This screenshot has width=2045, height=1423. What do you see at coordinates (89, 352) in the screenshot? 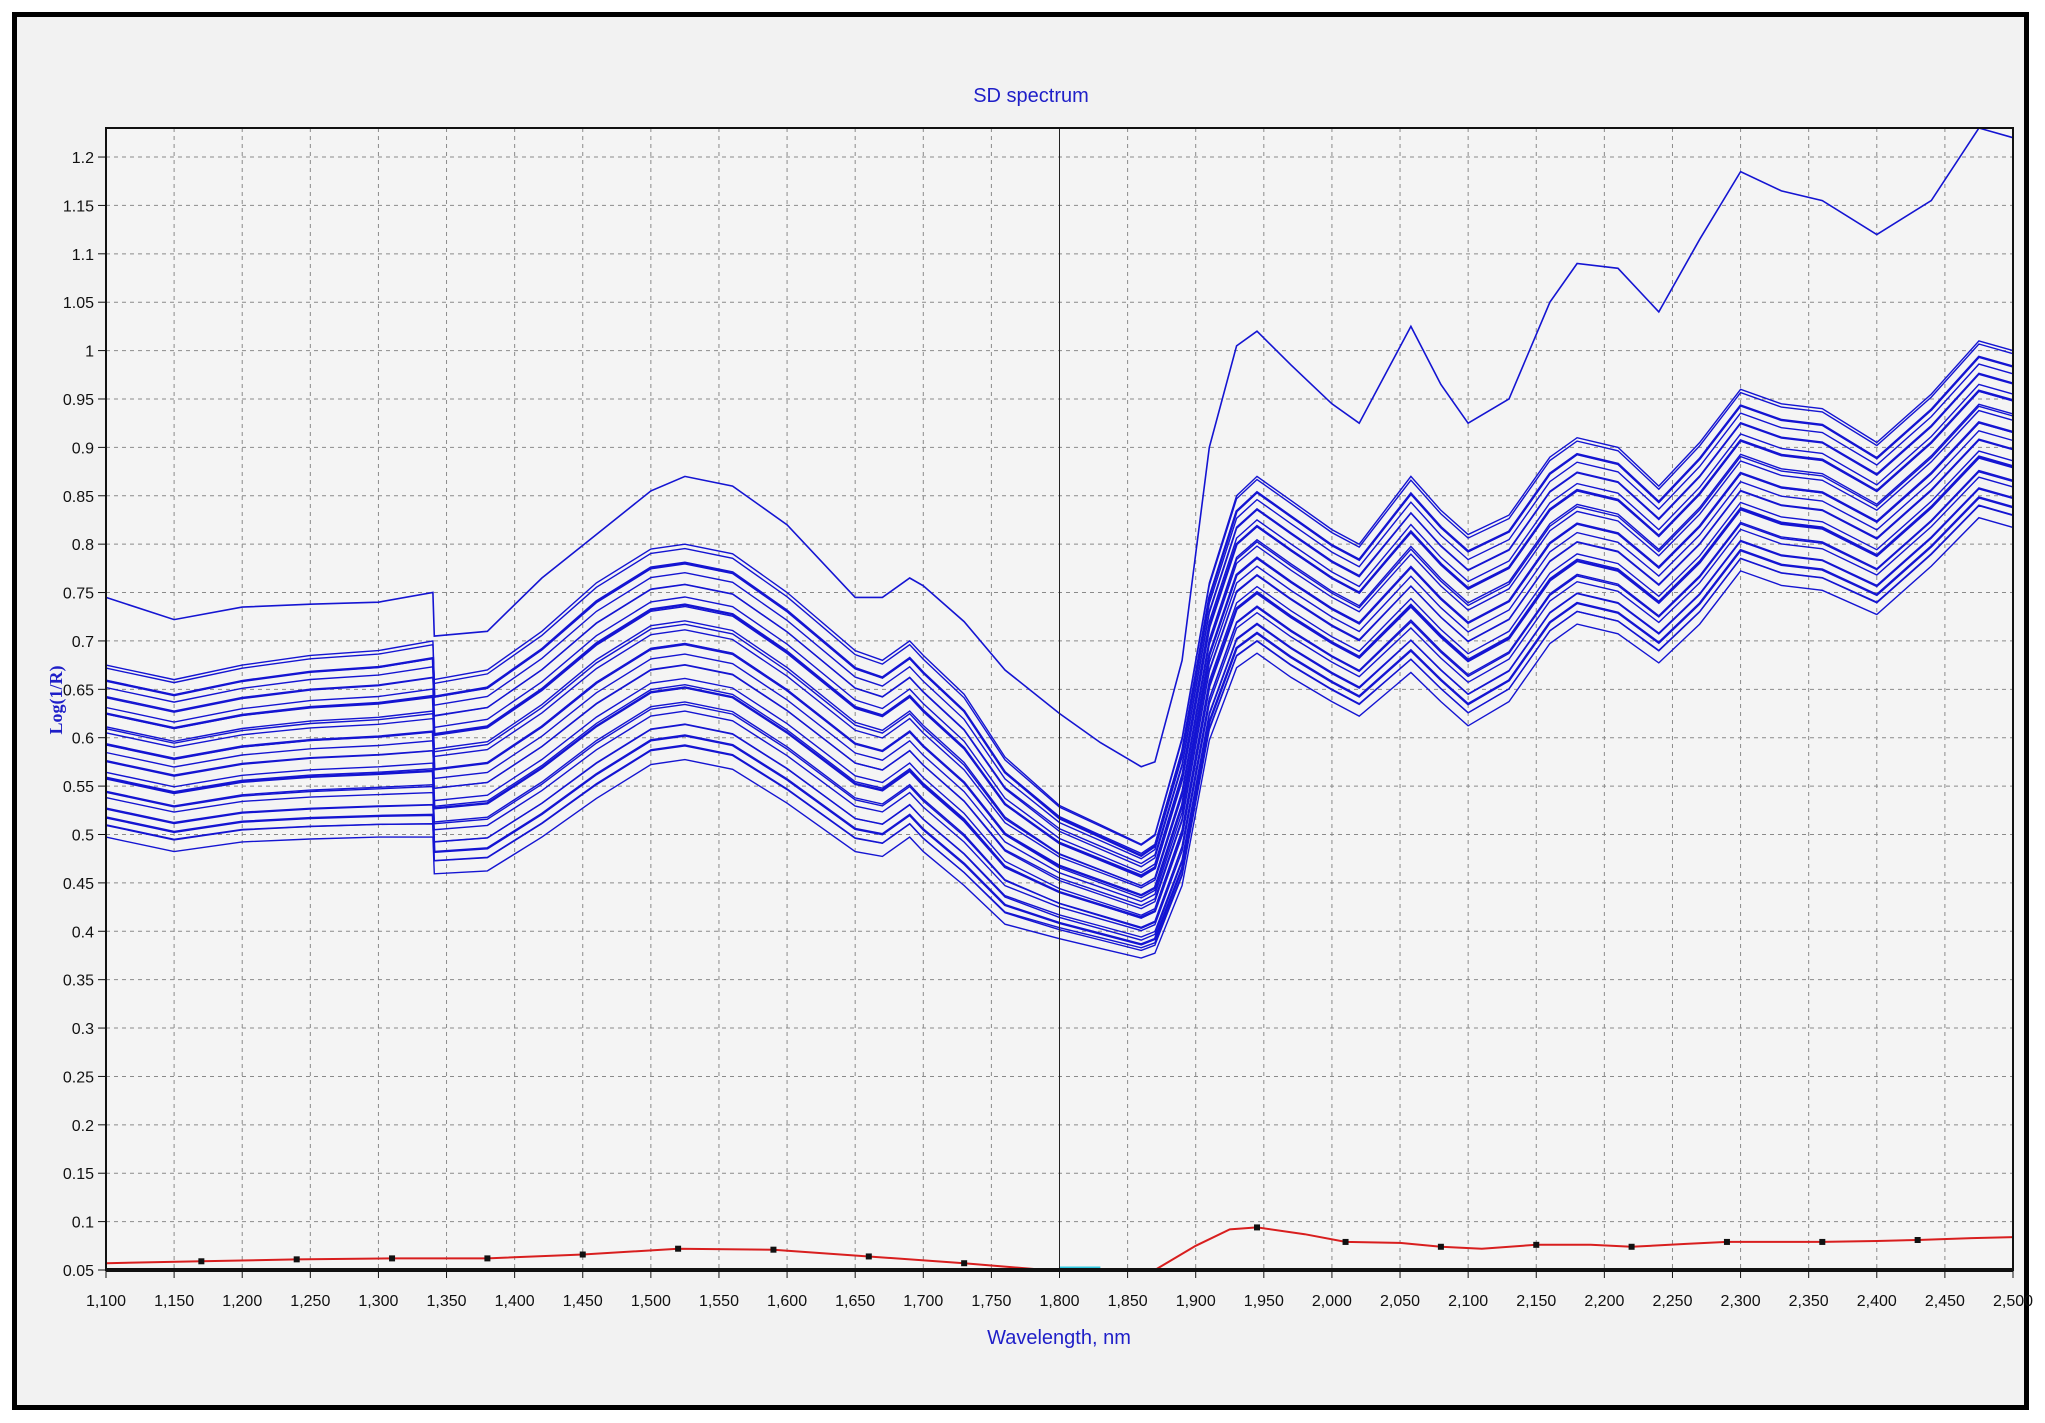
I see `y-tick-label: 1` at bounding box center [89, 352].